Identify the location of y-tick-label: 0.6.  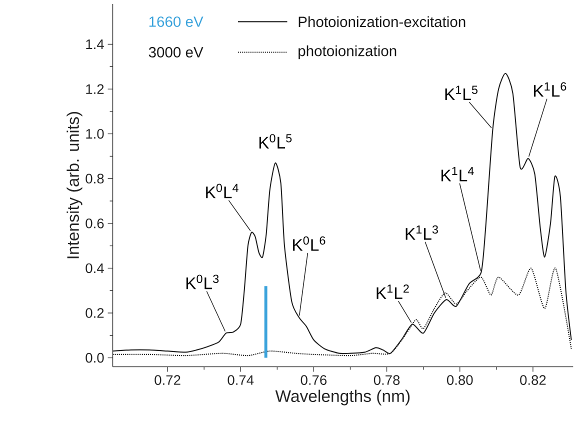
(95, 223).